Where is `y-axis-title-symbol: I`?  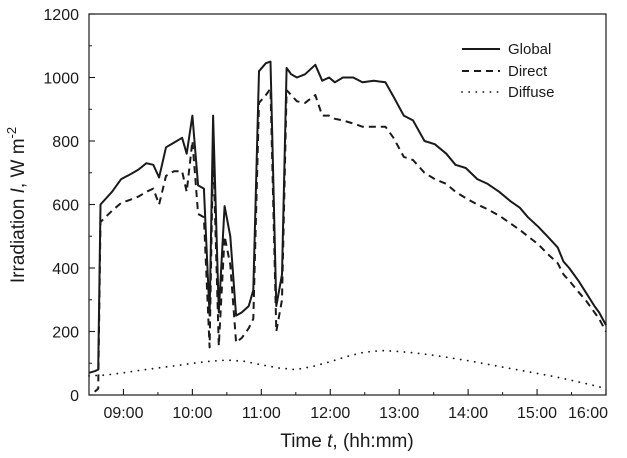
y-axis-title-symbol: I is located at coordinates (18, 190).